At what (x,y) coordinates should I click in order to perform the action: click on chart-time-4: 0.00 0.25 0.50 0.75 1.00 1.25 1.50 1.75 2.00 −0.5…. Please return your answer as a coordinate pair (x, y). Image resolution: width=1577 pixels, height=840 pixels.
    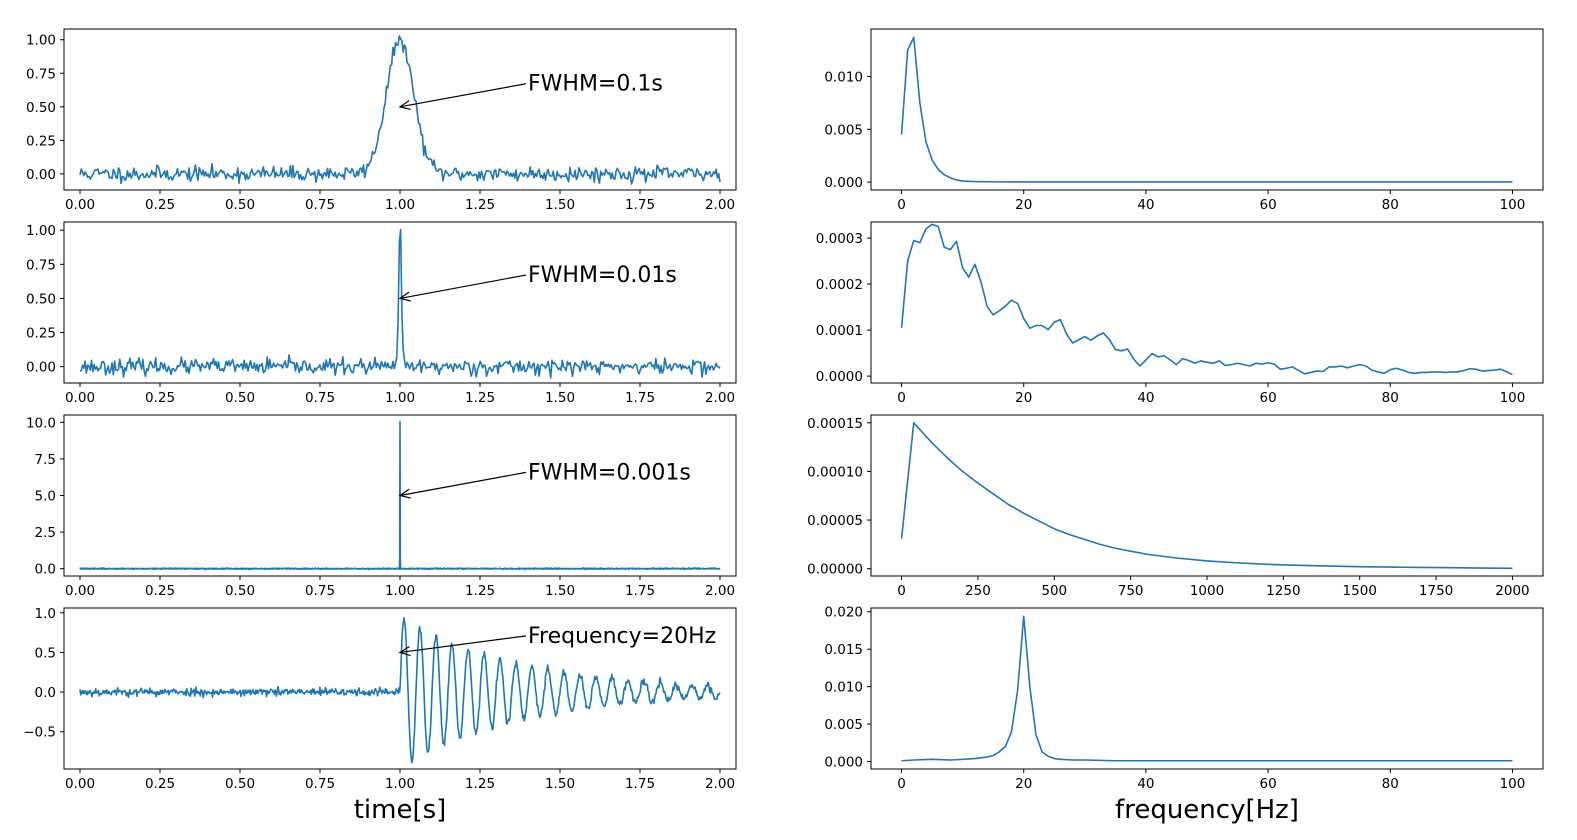
    Looking at the image, I should click on (380, 699).